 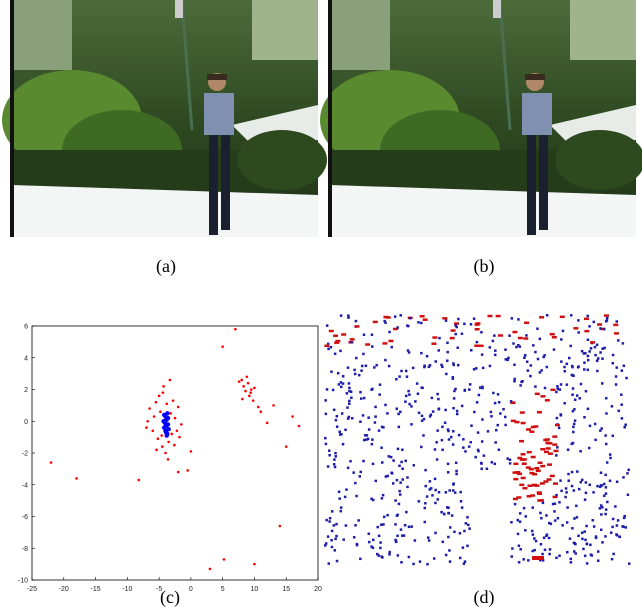 What do you see at coordinates (191, 589) in the screenshot?
I see `x-tick-label: 0` at bounding box center [191, 589].